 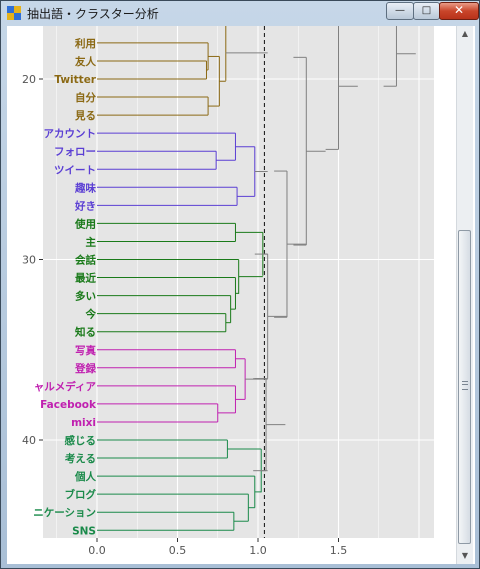 What do you see at coordinates (258, 550) in the screenshot?
I see `x-tick-label: 1.0` at bounding box center [258, 550].